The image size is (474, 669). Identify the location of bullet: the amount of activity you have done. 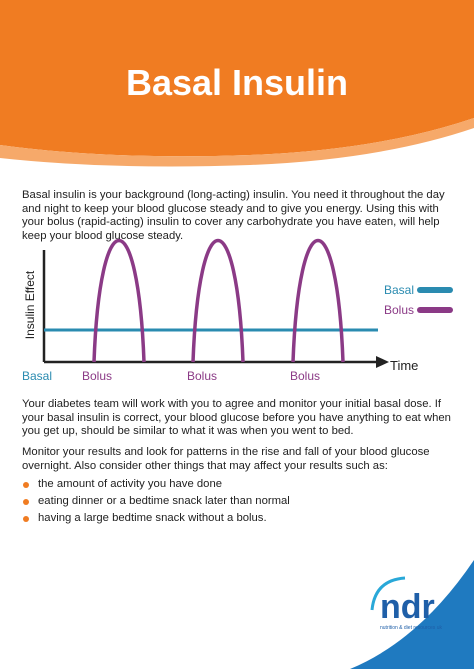
(130, 484).